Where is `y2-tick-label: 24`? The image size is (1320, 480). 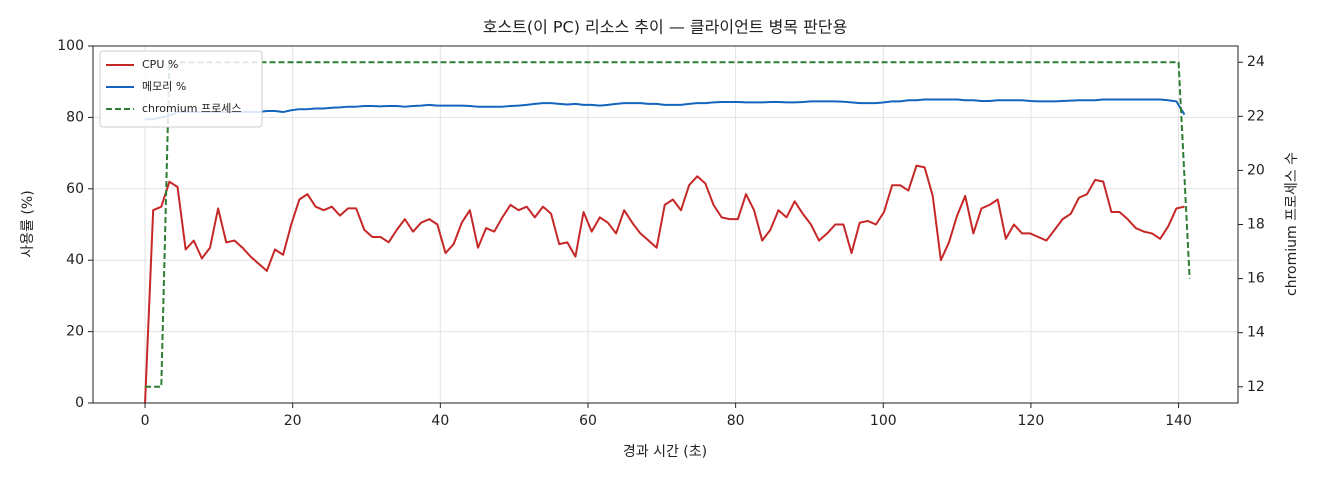 y2-tick-label: 24 is located at coordinates (1256, 62).